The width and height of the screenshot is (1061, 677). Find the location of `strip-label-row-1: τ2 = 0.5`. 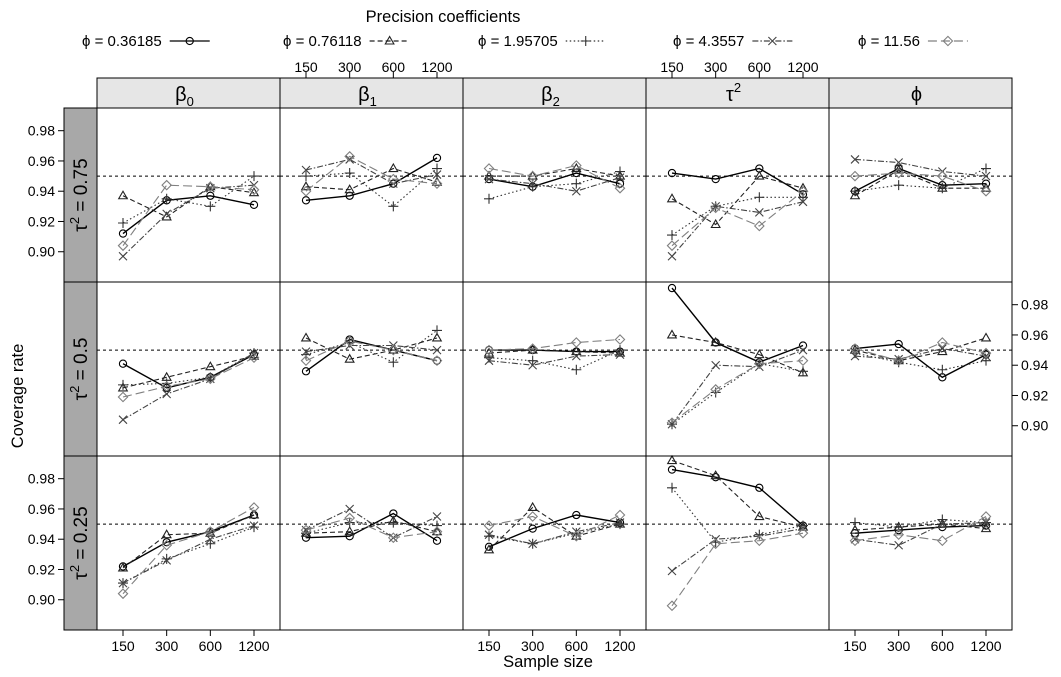

strip-label-row-1: τ2 = 0.5 is located at coordinates (79, 369).